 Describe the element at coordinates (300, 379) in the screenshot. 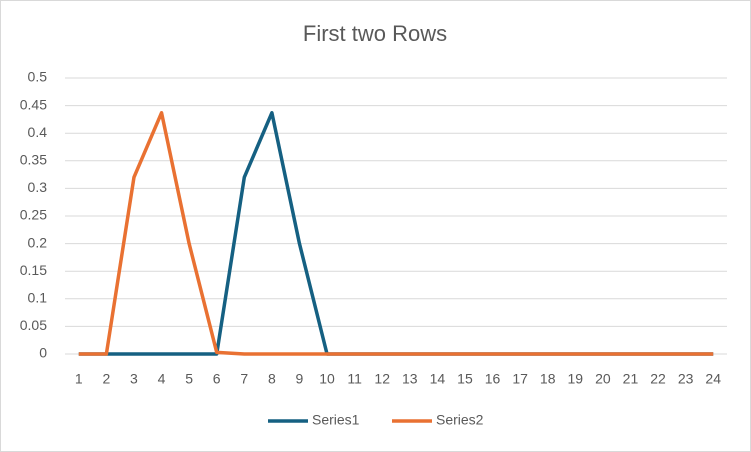

I see `x-tick-label: 9` at that location.